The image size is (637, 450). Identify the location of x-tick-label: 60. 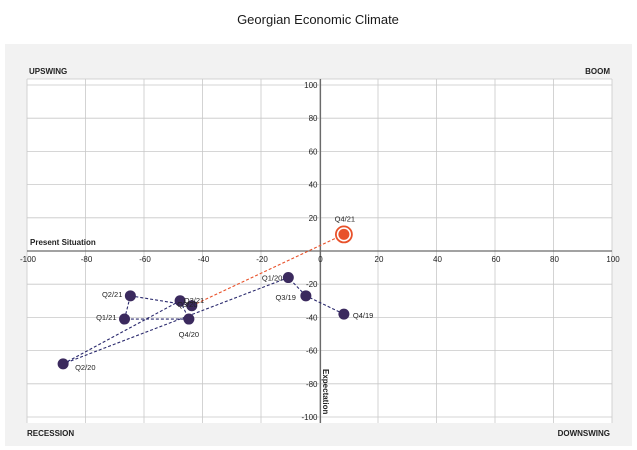
(496, 259).